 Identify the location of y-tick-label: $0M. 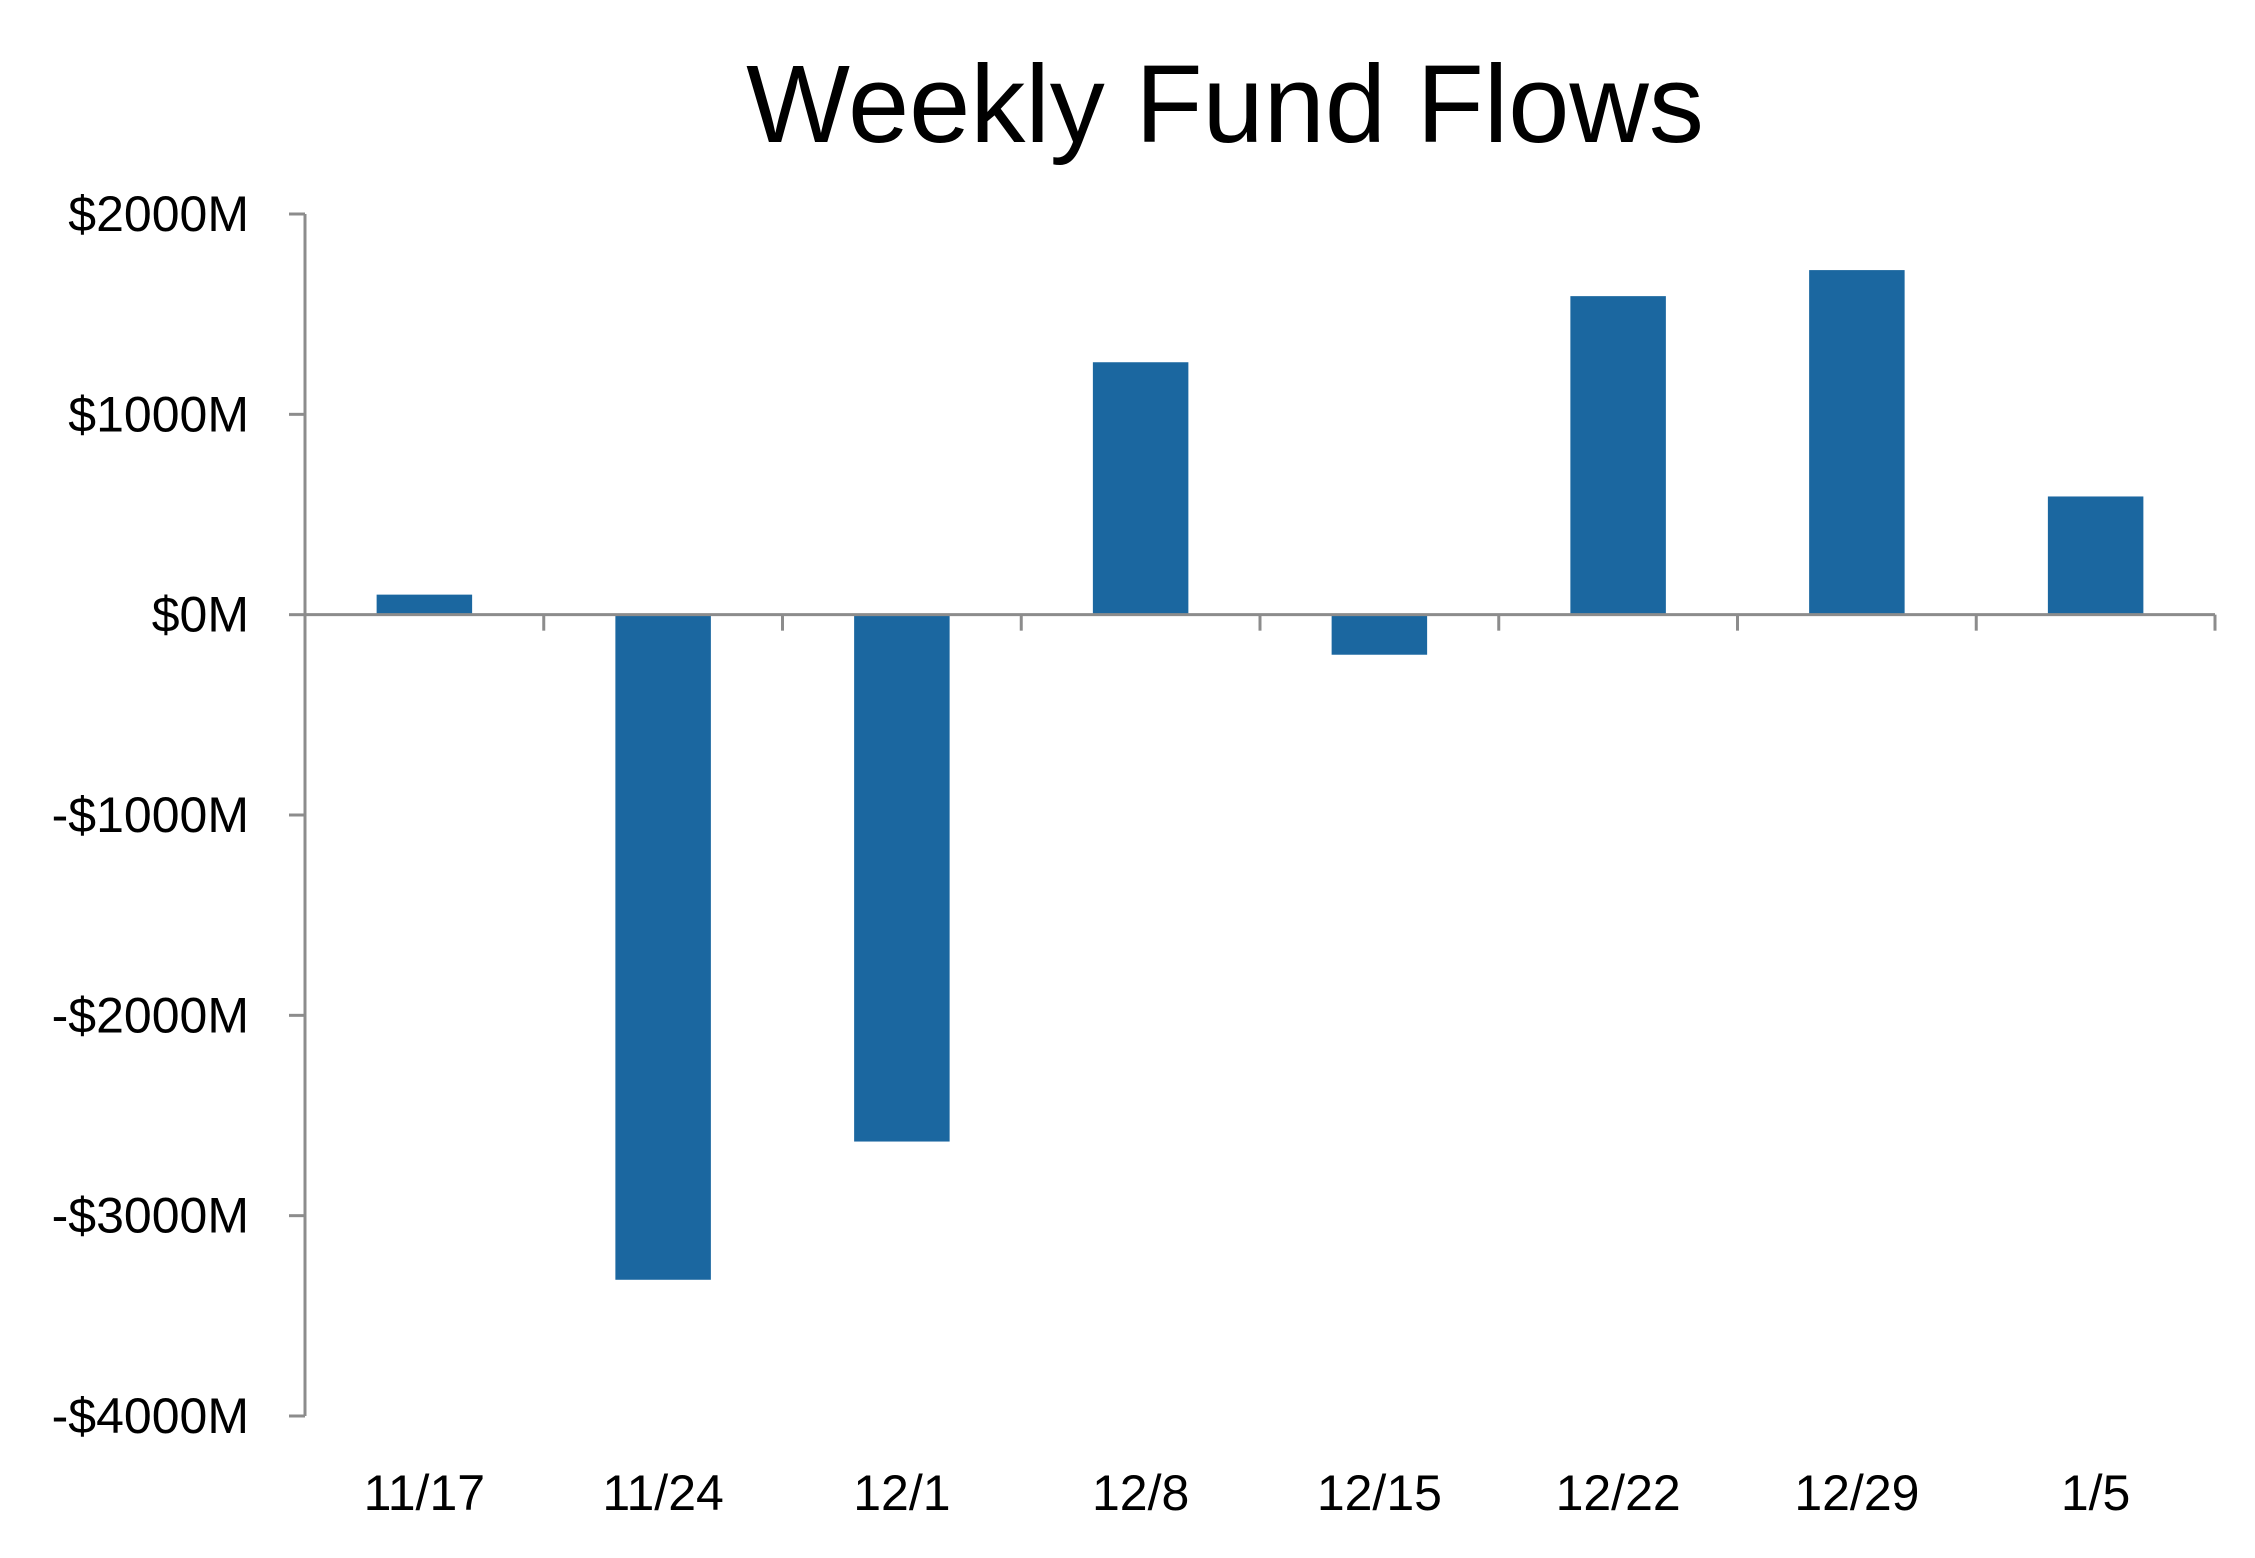
(200, 615).